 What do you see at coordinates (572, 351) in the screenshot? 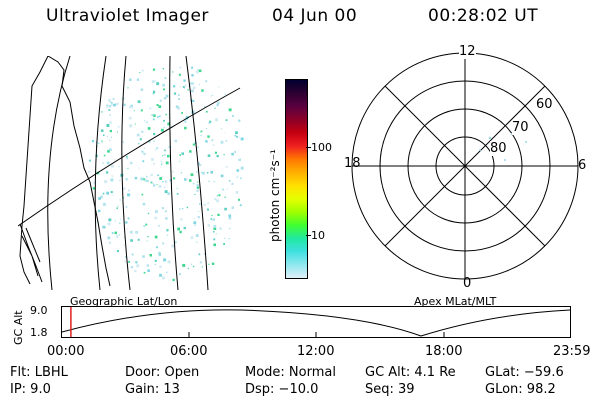
I see `time-tick-2359: 23:59` at bounding box center [572, 351].